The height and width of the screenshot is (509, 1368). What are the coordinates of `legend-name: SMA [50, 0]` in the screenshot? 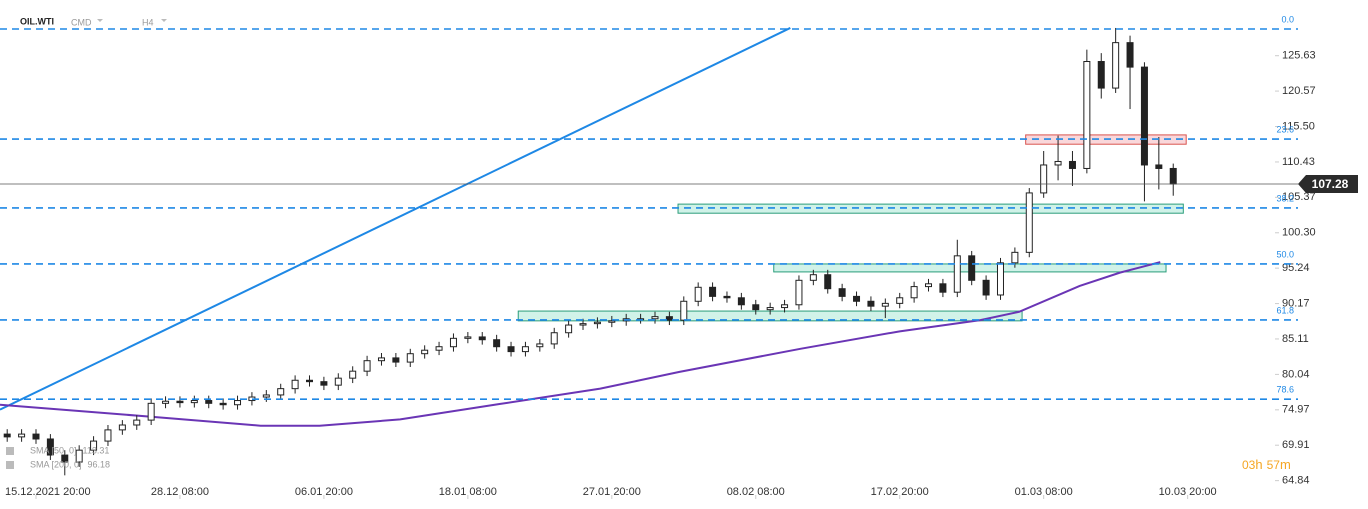 It's located at (53, 450).